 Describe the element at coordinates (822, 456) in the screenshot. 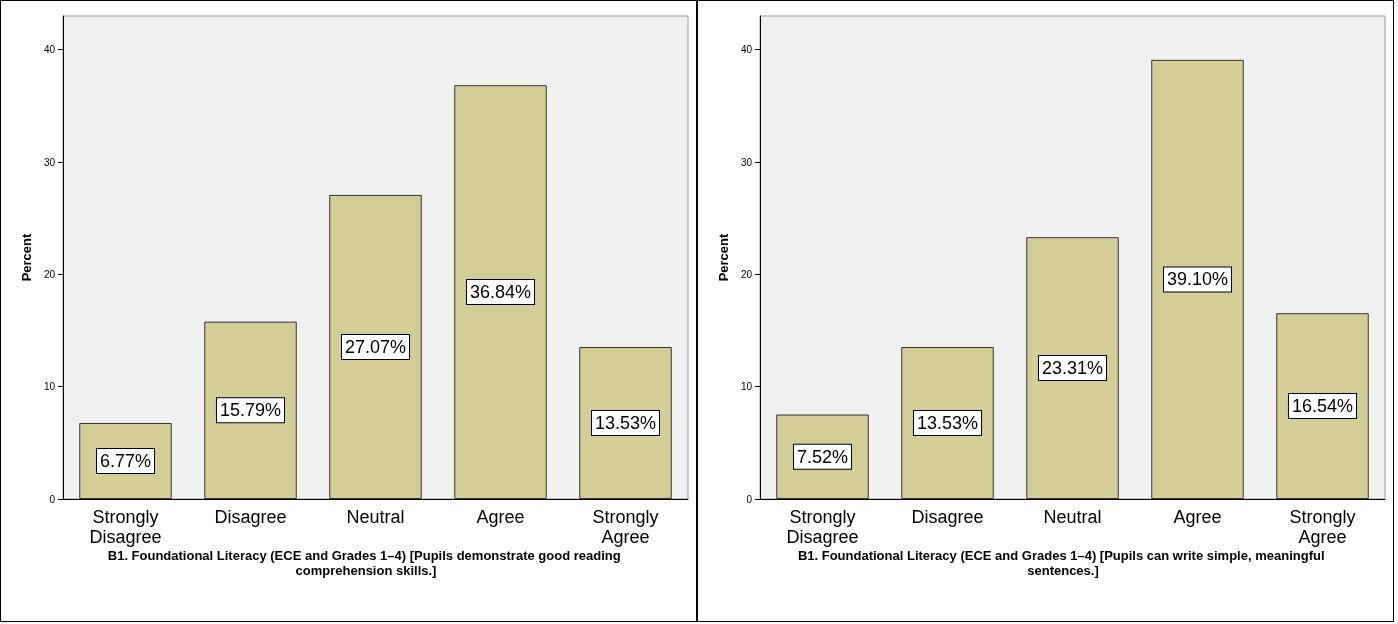

I see `data-label: 7.52%` at that location.